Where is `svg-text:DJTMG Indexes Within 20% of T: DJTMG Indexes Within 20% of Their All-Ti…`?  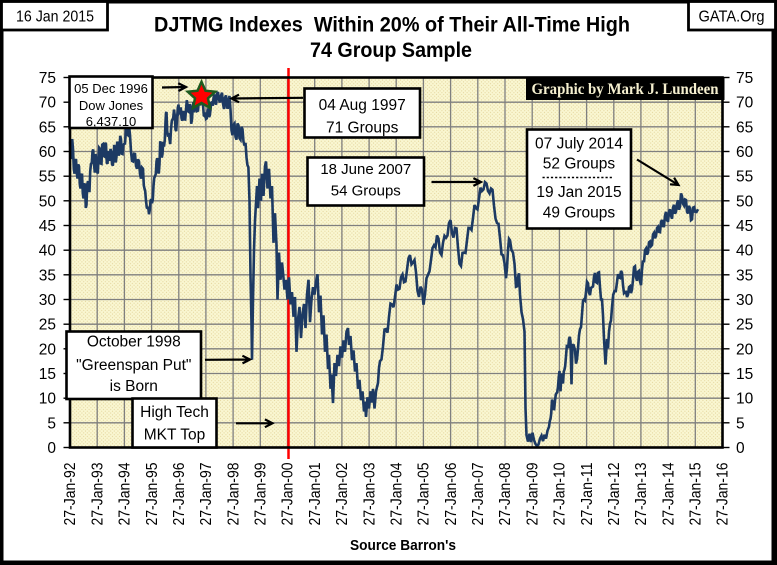 svg-text:DJTMG Indexes Within 20% of T: DJTMG Indexes Within 20% of Their All-Ti… is located at coordinates (392, 25).